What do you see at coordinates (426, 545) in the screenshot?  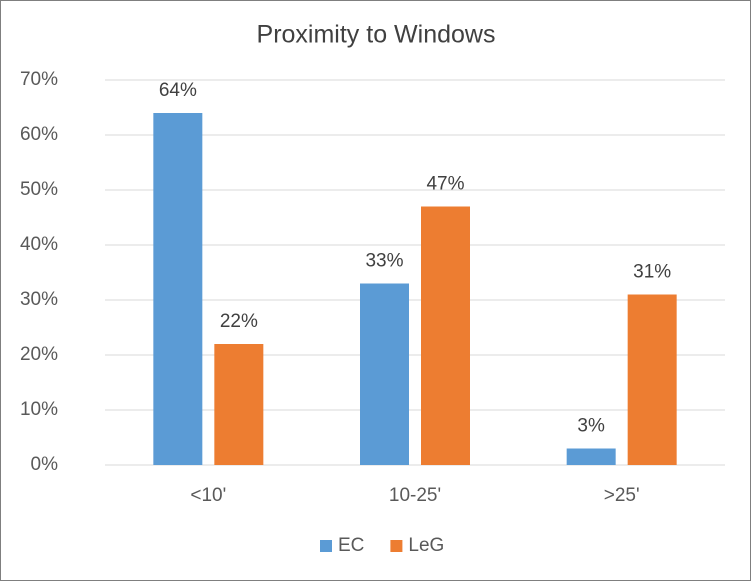 I see `legend-label: LeG` at bounding box center [426, 545].